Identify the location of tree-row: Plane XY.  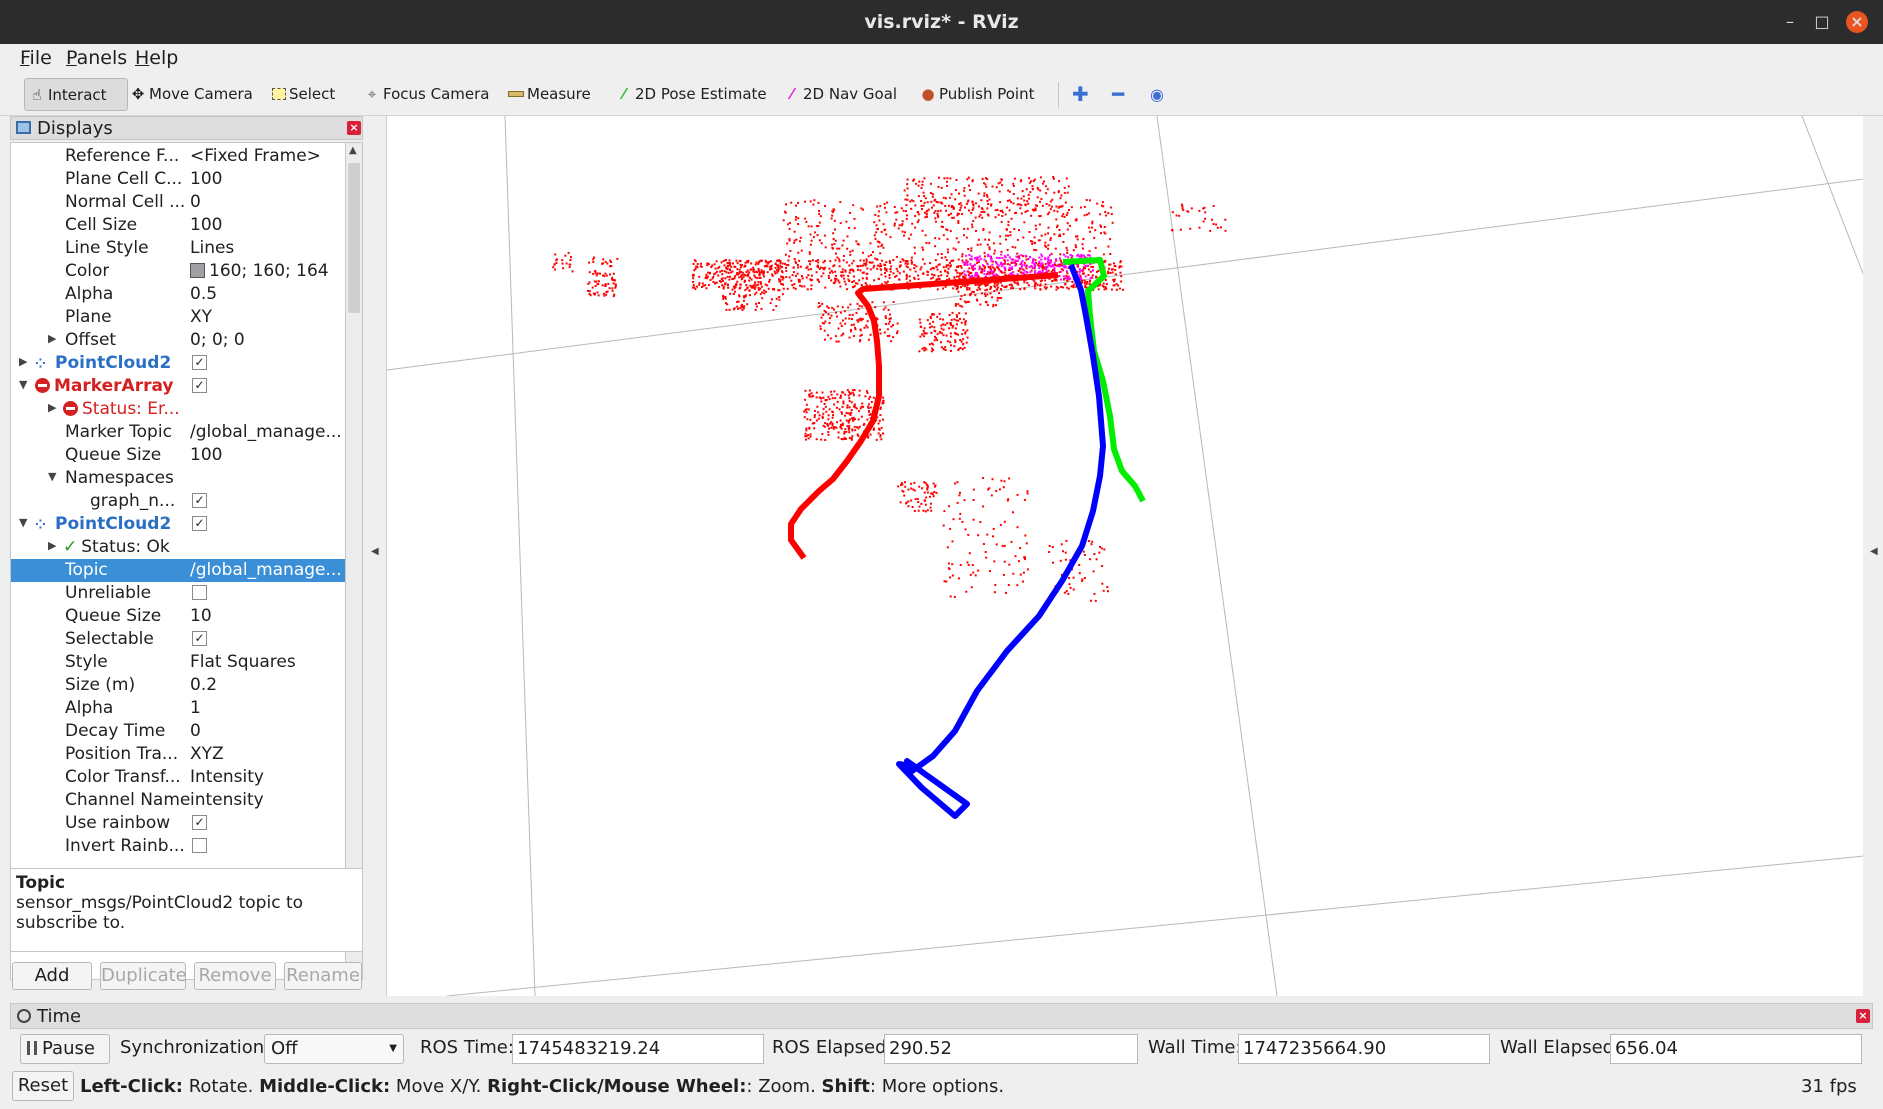
(139, 317).